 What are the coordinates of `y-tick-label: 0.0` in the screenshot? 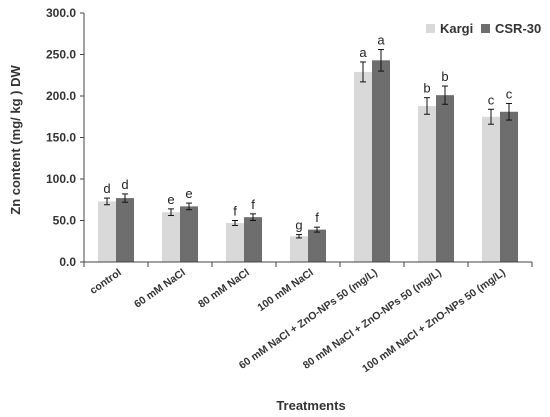 It's located at (67, 262).